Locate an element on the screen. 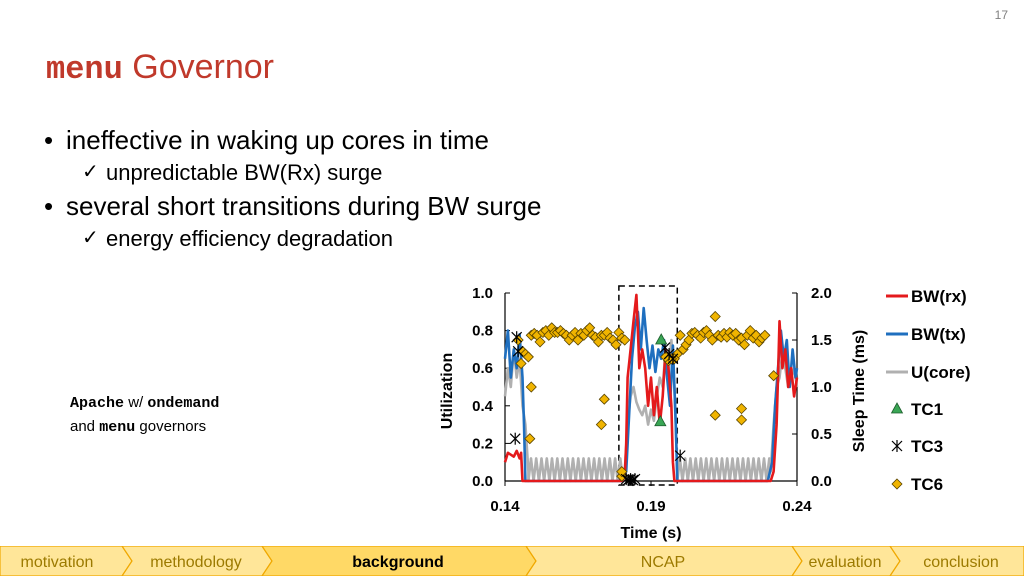 Image resolution: width=1024 pixels, height=576 pixels. caption-line-1: Apache w/ ondemand is located at coordinates (144, 404).